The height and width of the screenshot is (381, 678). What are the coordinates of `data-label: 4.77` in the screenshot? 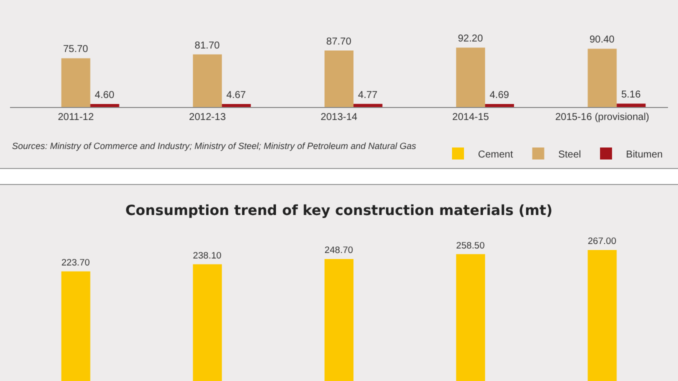 It's located at (368, 95).